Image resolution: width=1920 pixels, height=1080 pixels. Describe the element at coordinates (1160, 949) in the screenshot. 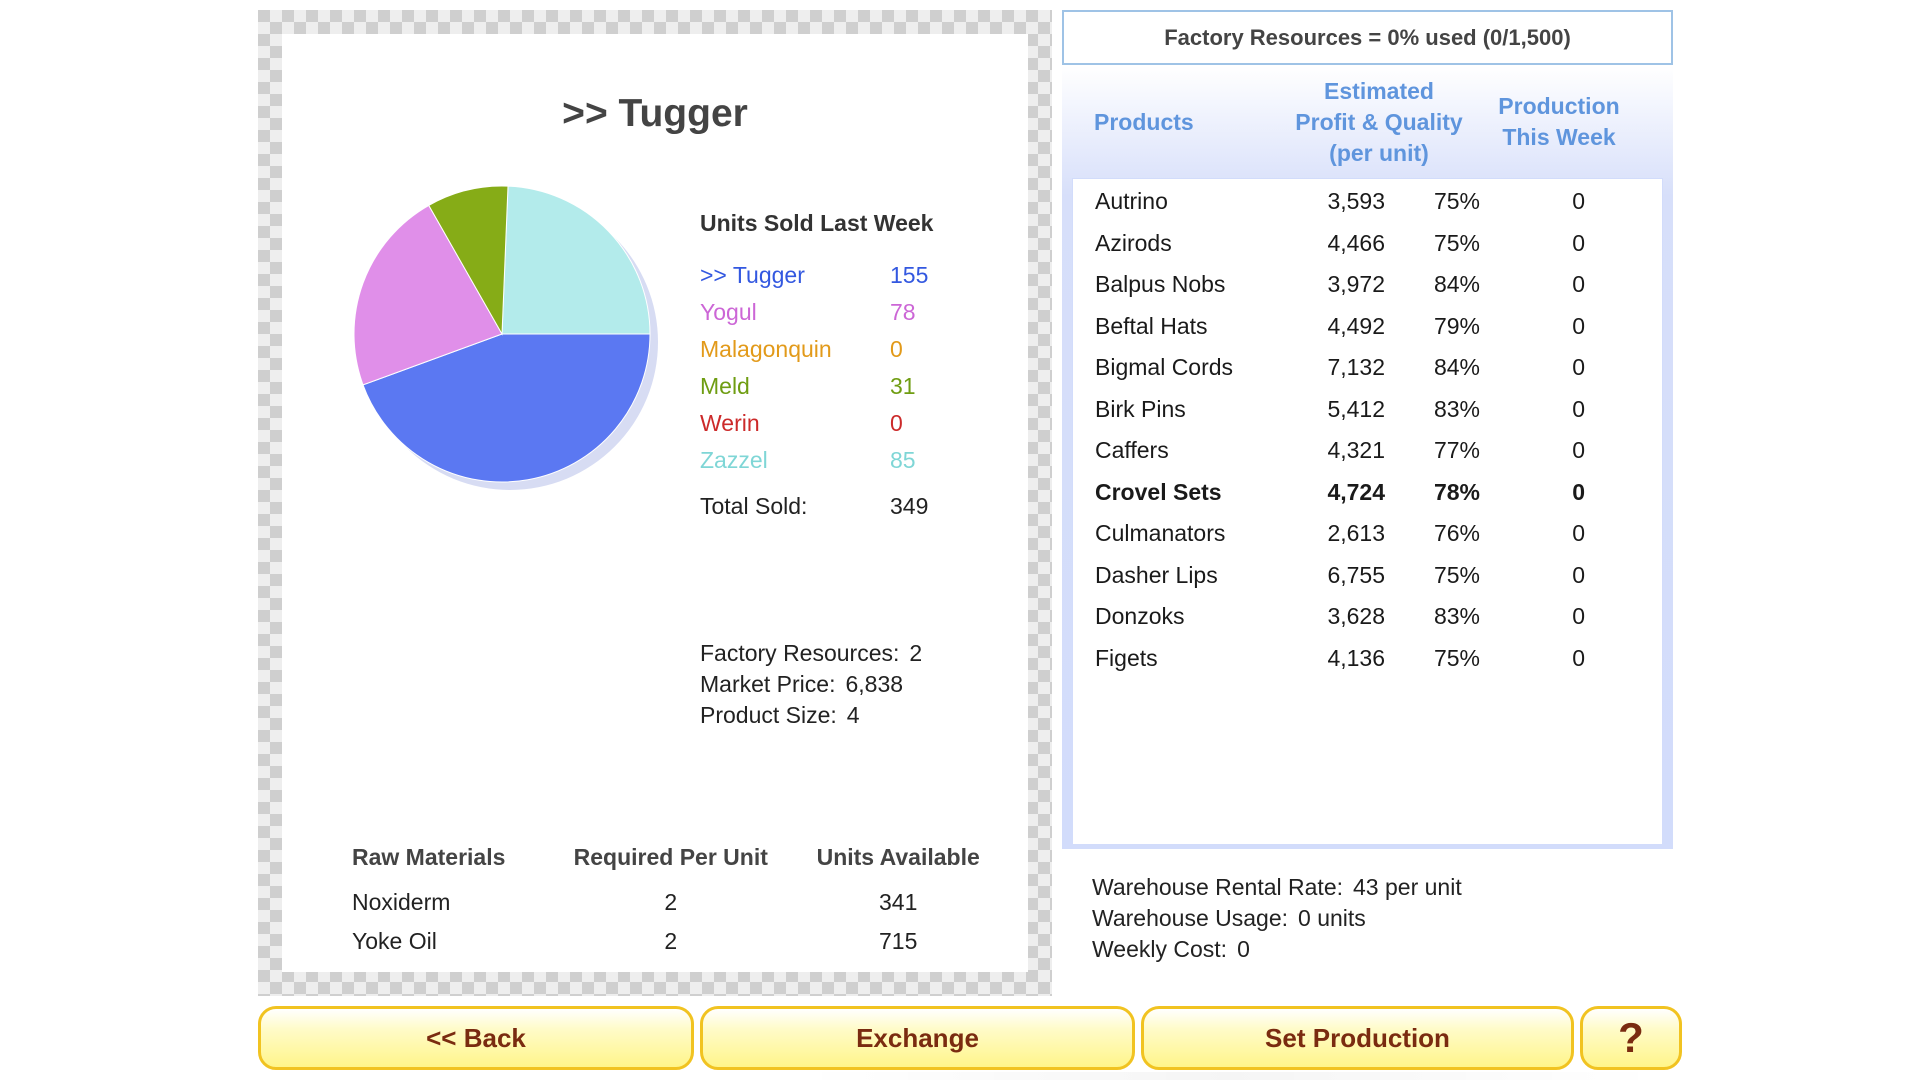

I see `weekly-cost-label: Weekly Cost:` at that location.